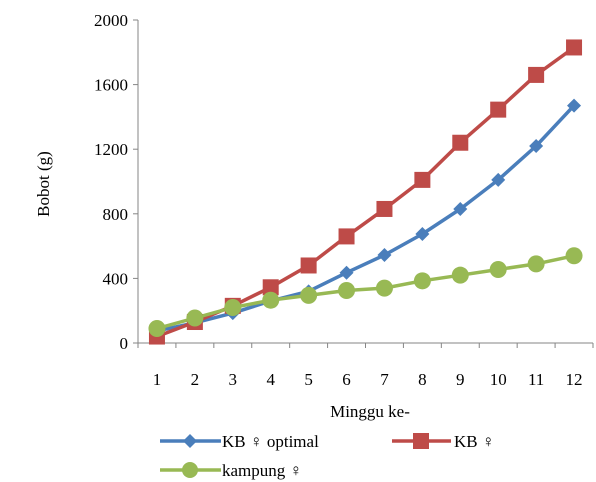 This screenshot has height=482, width=596. I want to click on x-tick-label: 10, so click(498, 379).